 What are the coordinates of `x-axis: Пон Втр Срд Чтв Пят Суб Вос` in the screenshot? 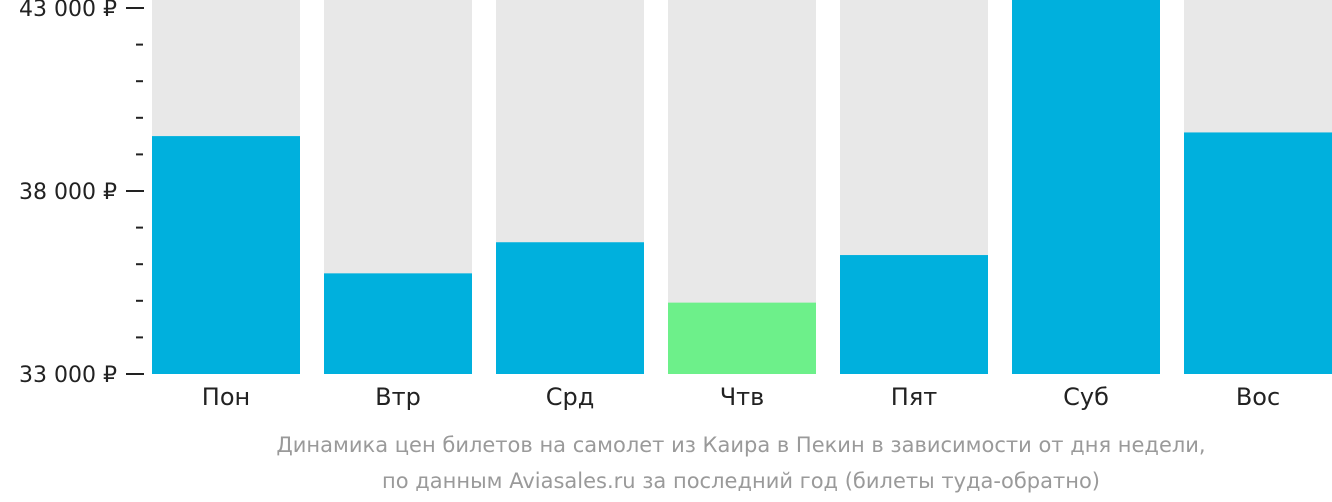 It's located at (741, 397).